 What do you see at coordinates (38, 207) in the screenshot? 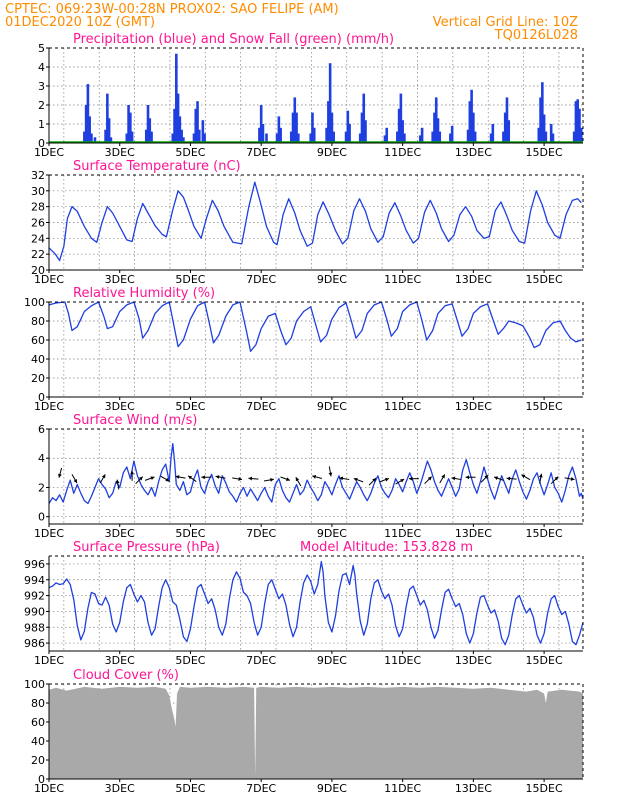
I see `y-tick-label: 28` at bounding box center [38, 207].